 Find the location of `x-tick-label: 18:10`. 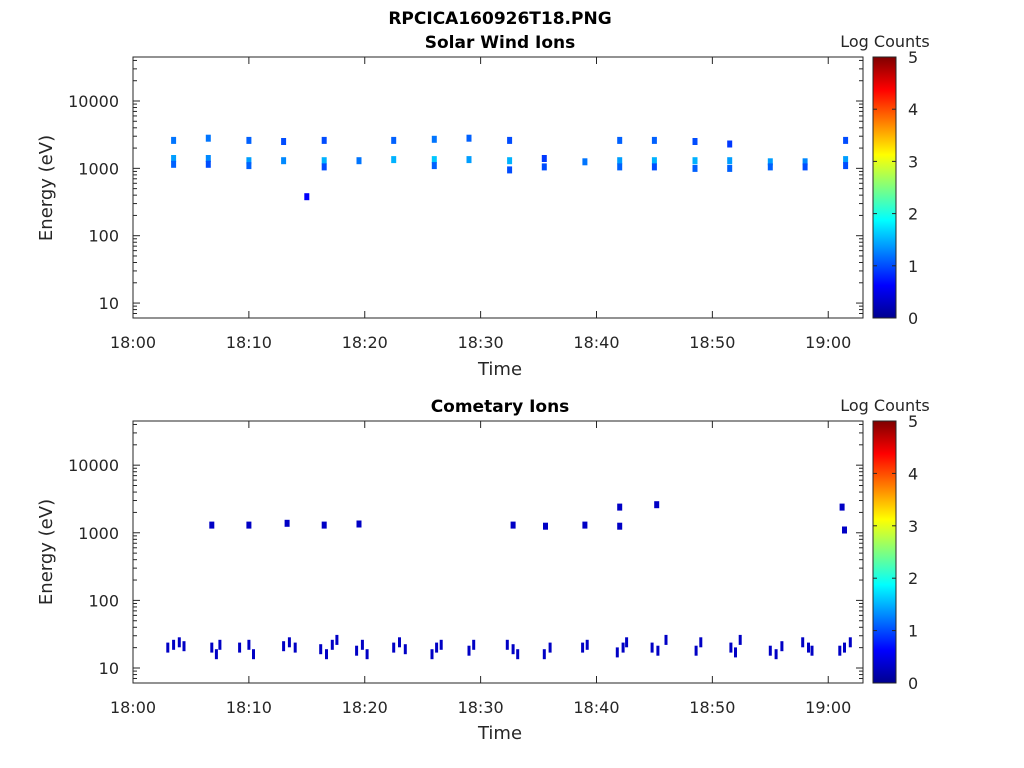

x-tick-label: 18:10 is located at coordinates (249, 707).